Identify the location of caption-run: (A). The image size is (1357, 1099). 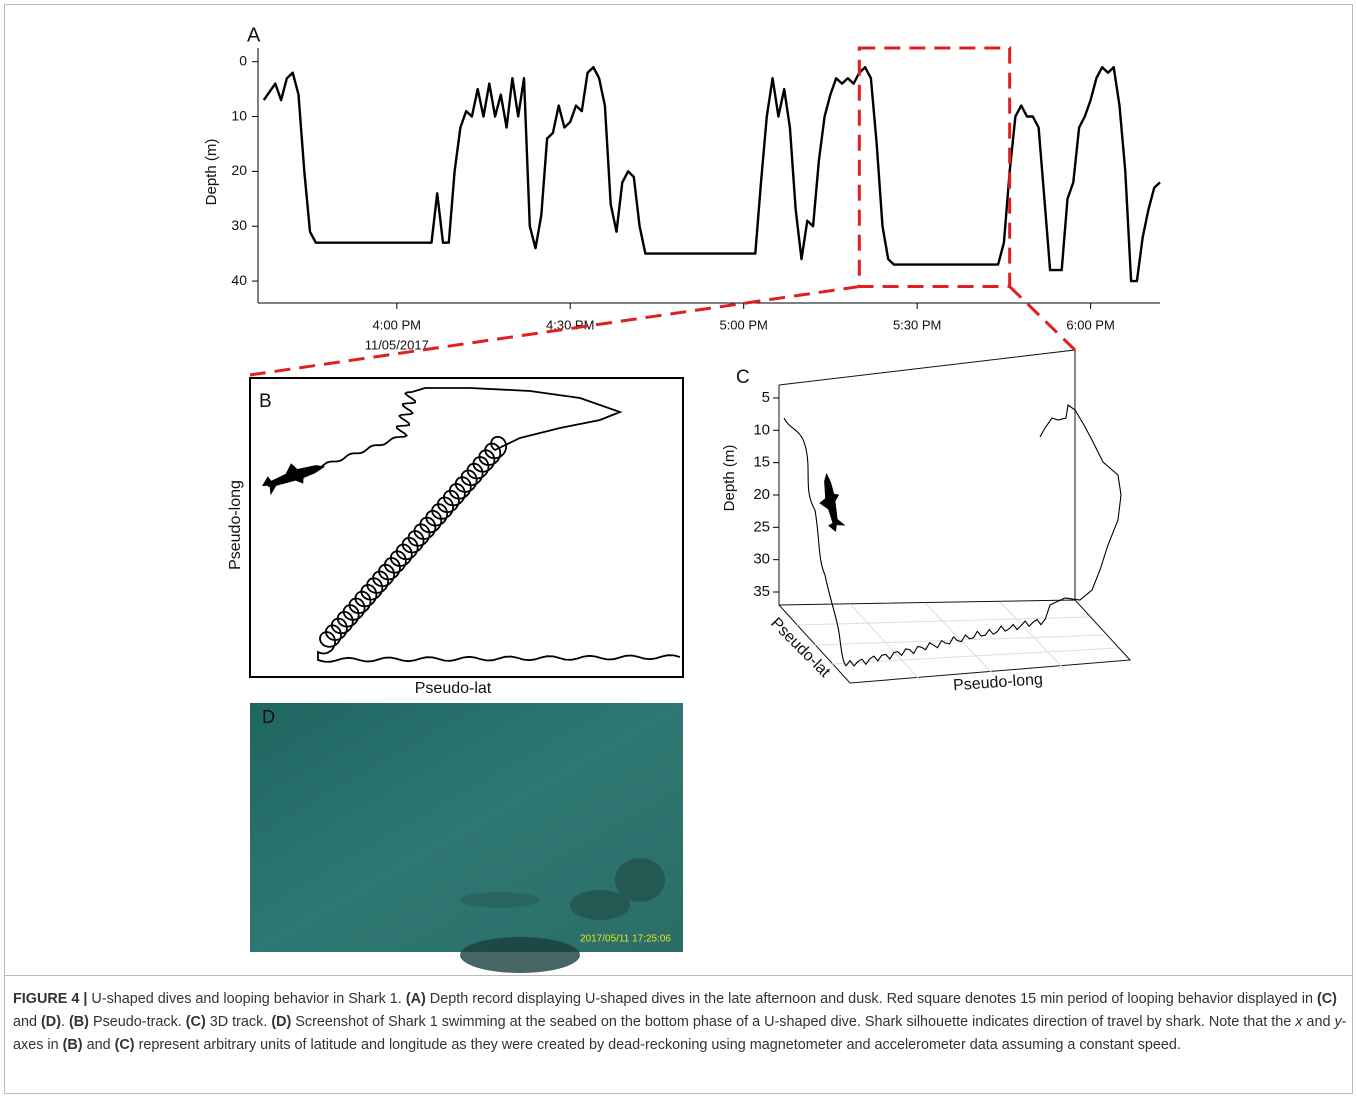
(415, 999).